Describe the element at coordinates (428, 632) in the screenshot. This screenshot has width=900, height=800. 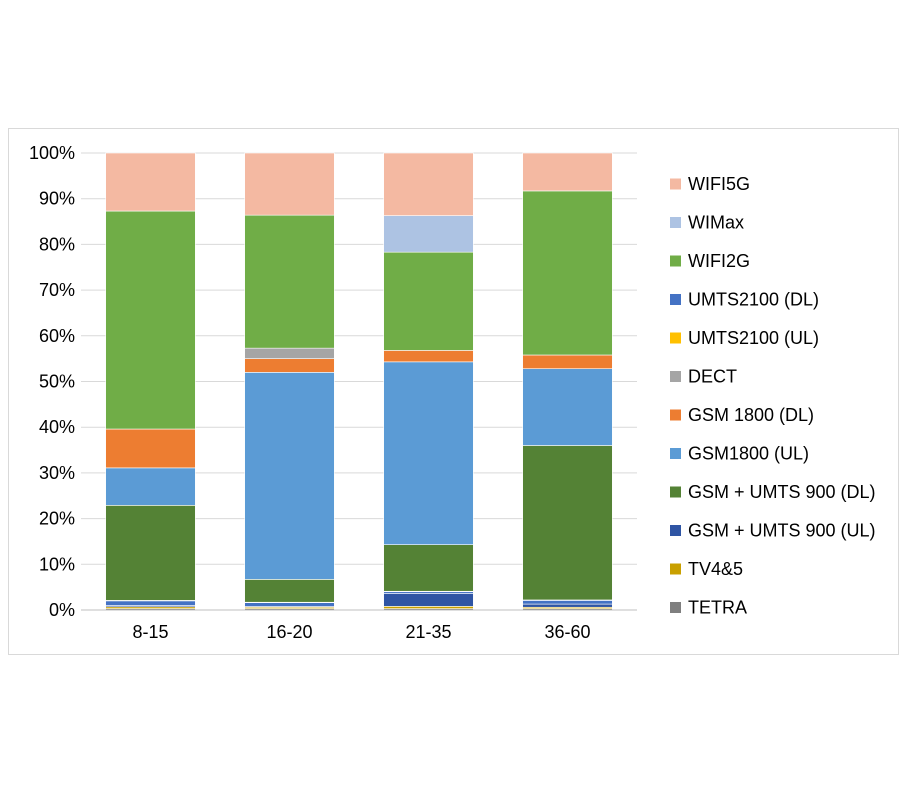
I see `x-tick-label: 21-35` at that location.